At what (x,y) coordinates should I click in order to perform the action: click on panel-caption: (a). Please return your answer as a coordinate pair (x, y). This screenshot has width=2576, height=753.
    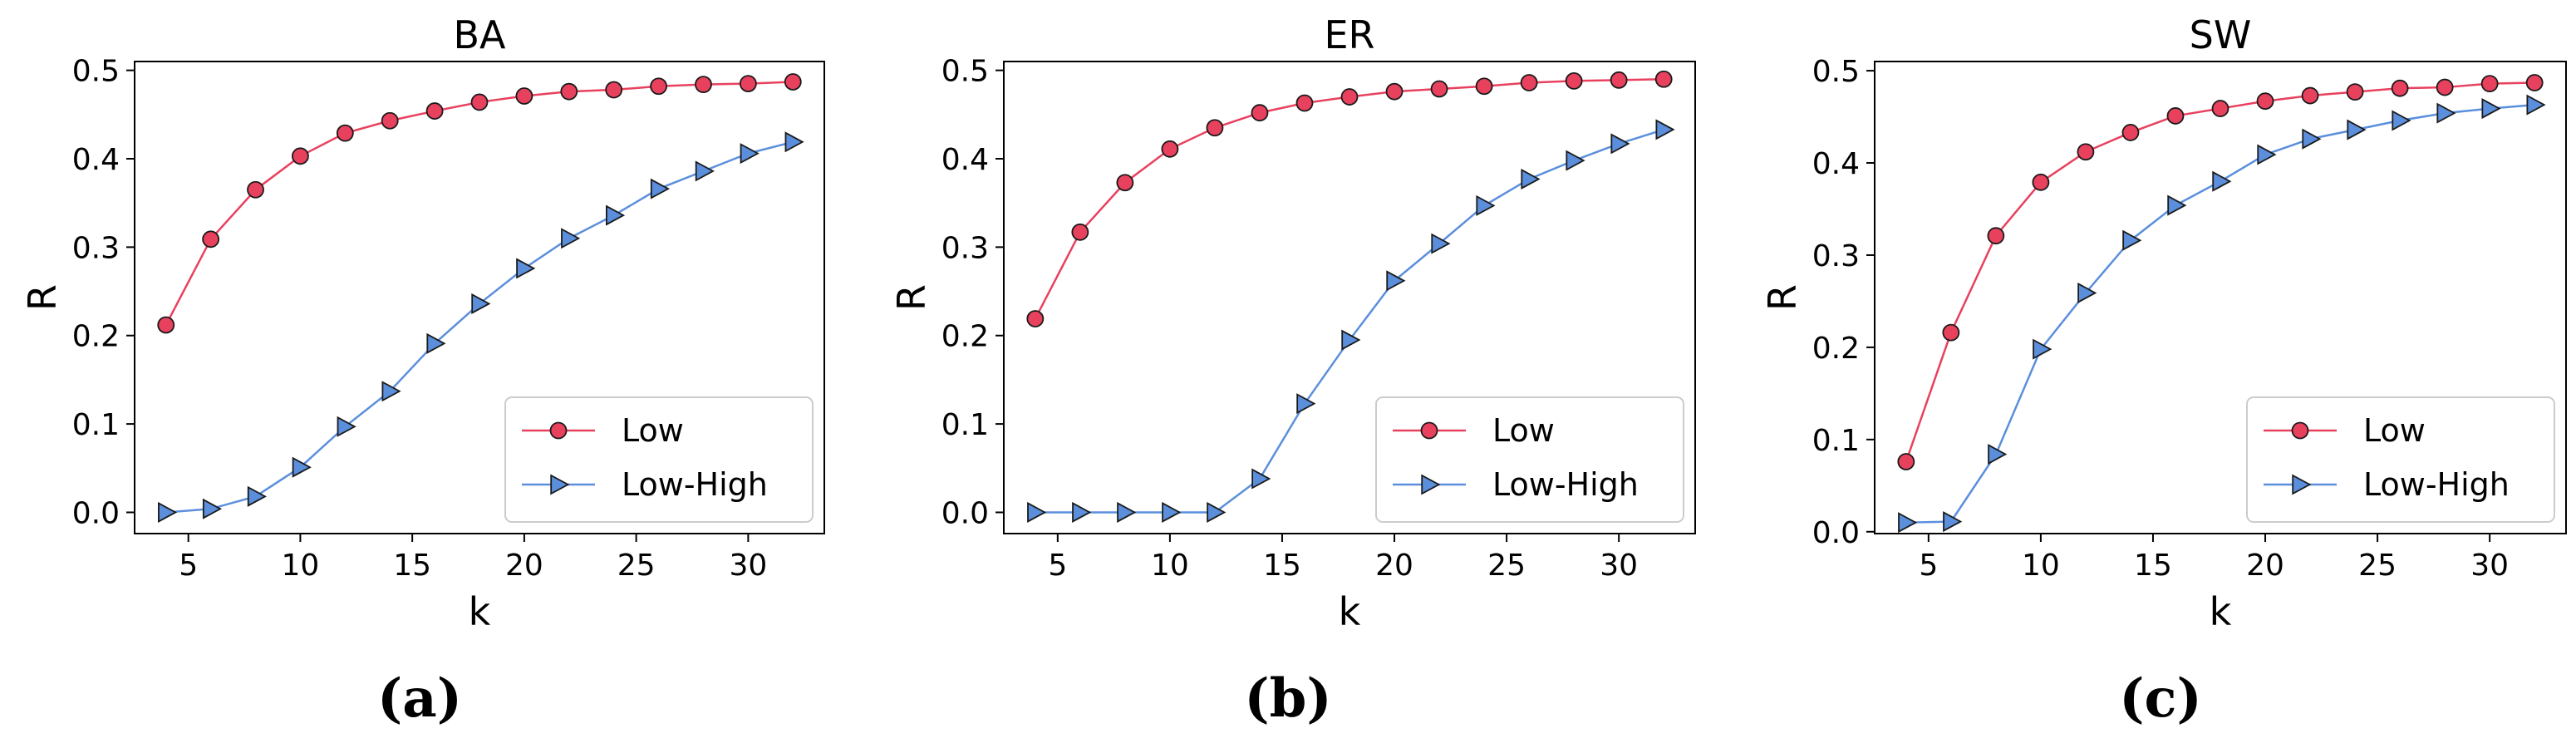
    Looking at the image, I should click on (419, 699).